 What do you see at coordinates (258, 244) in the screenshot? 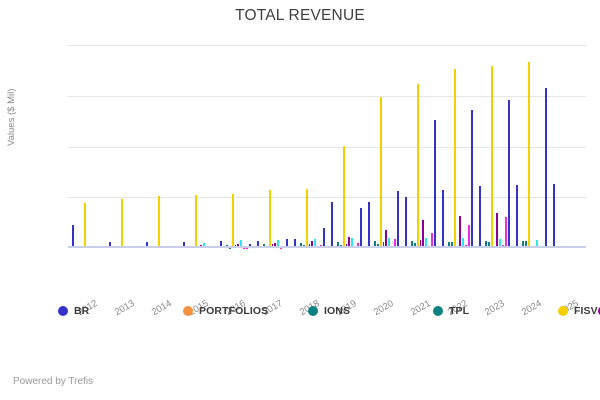
I see `bar-br-2017` at bounding box center [258, 244].